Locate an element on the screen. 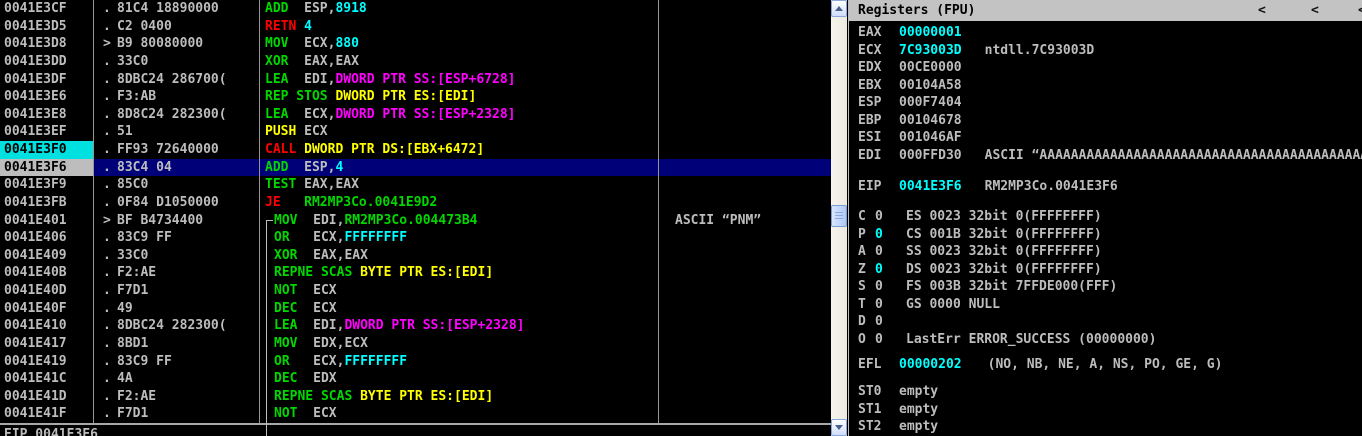 The height and width of the screenshot is (436, 1362). scrollbar-thumb is located at coordinates (839, 216).